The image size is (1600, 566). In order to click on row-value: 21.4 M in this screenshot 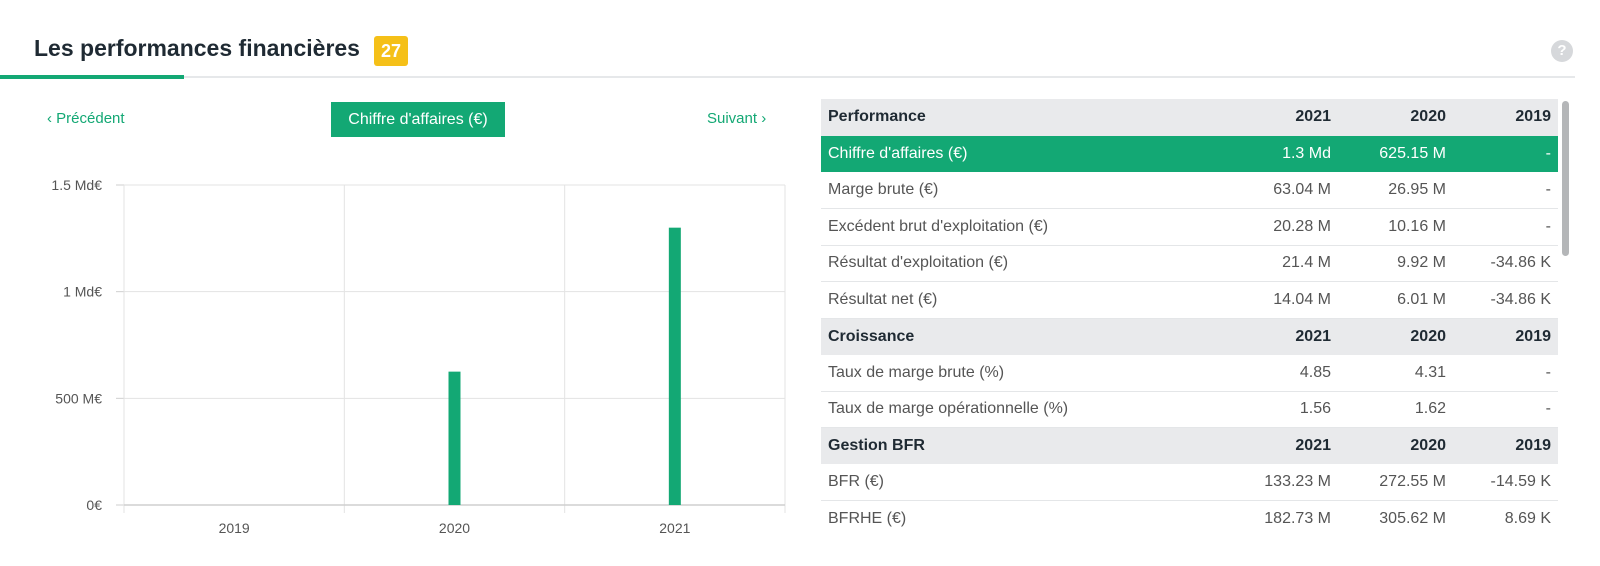, I will do `click(1278, 263)`.